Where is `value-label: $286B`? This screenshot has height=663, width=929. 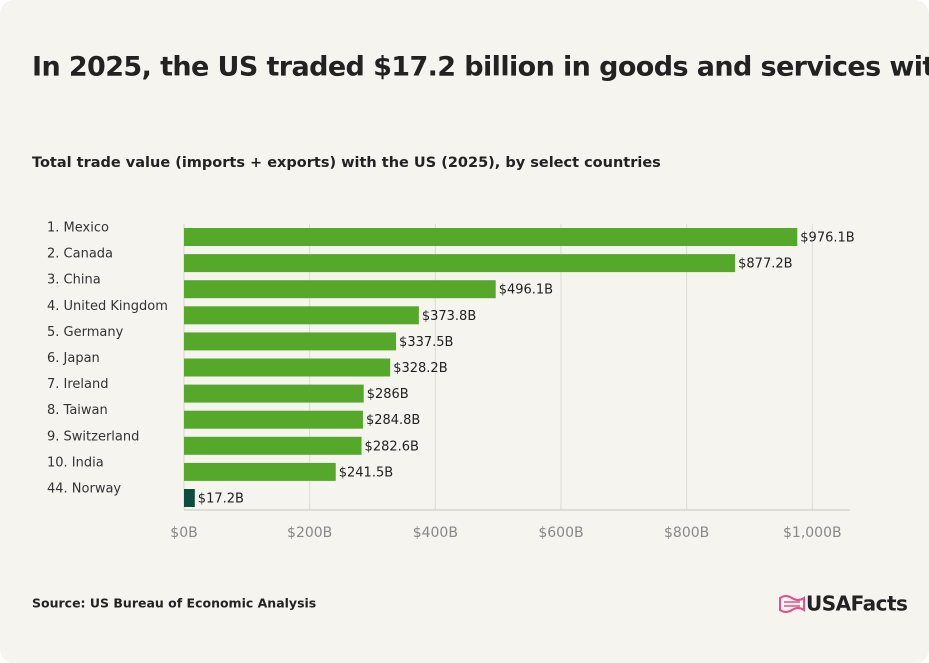 value-label: $286B is located at coordinates (388, 394).